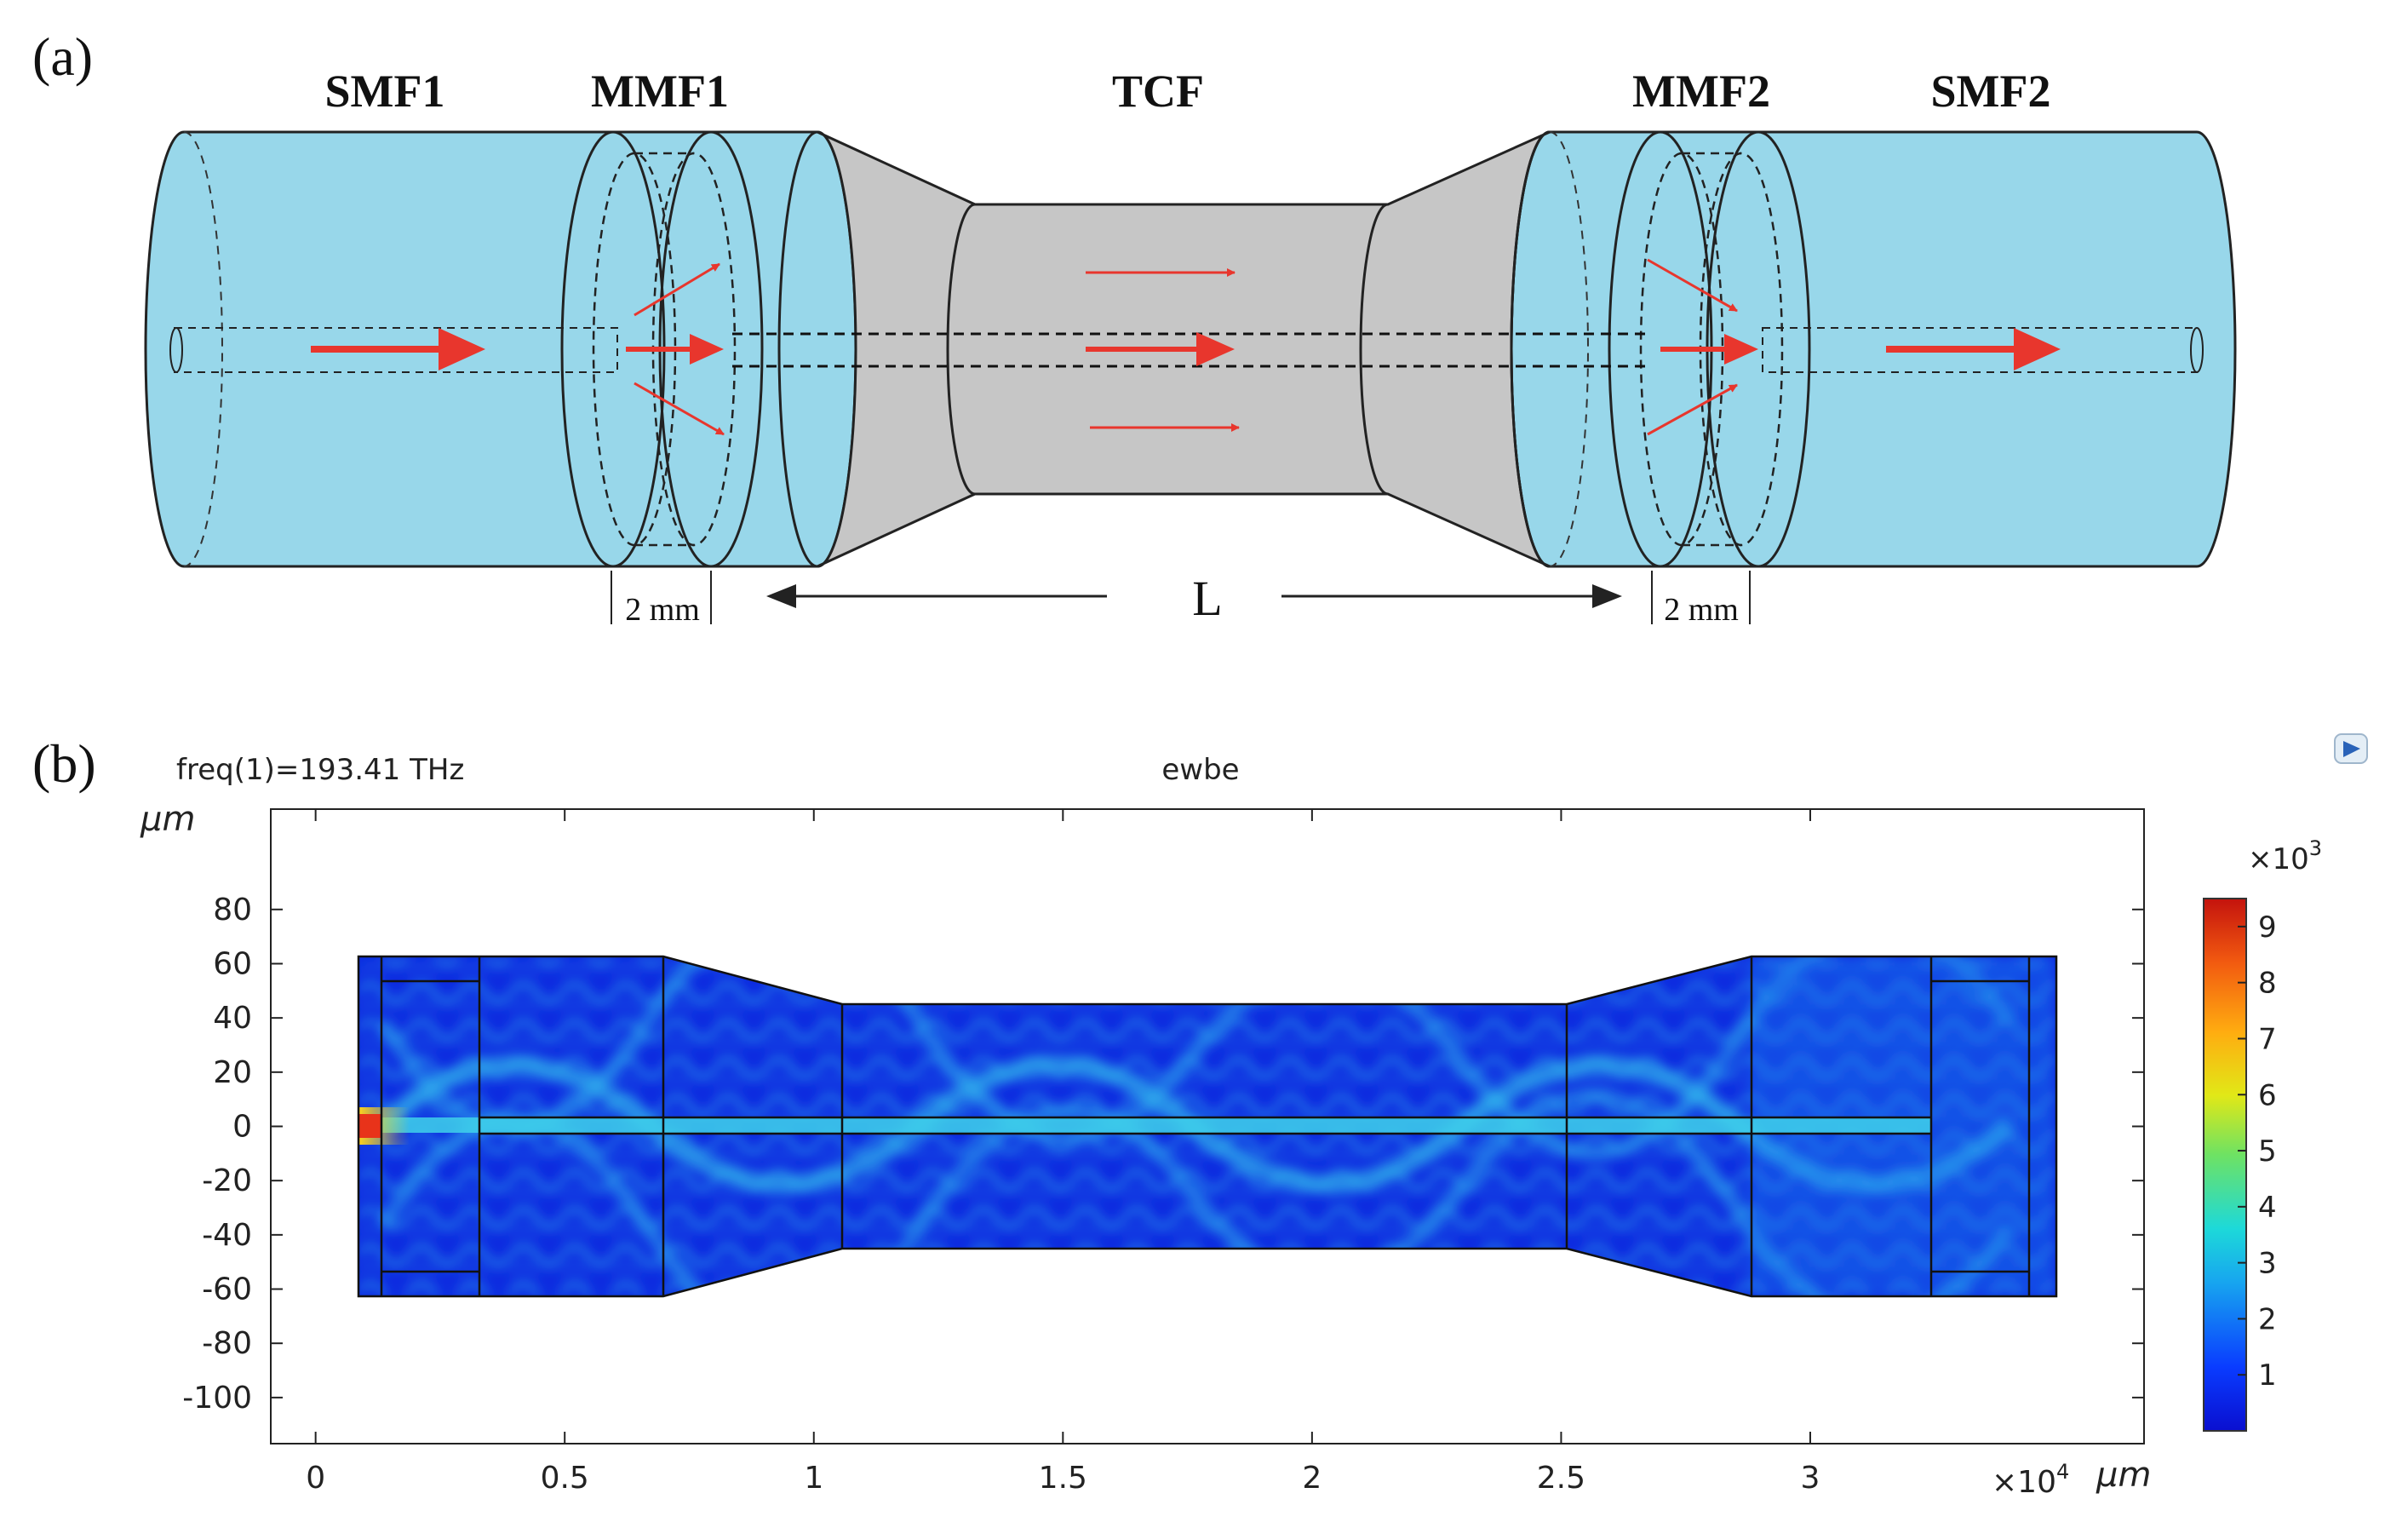 The image size is (2408, 1522). I want to click on x-axis-multiplier-exp: 4, so click(2062, 1472).